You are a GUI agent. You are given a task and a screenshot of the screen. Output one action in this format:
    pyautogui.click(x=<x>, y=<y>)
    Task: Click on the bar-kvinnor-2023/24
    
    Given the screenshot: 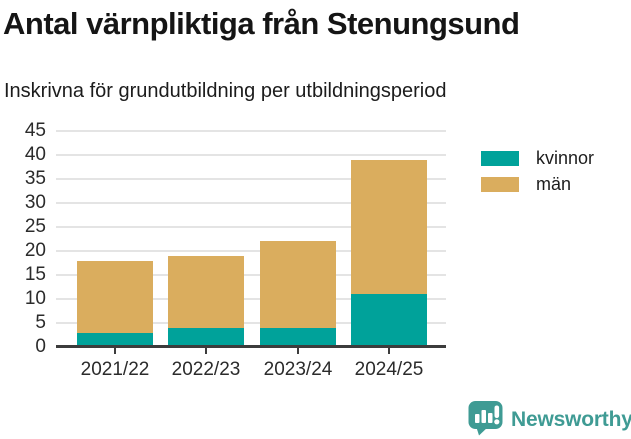 What is the action you would take?
    pyautogui.click(x=298, y=337)
    